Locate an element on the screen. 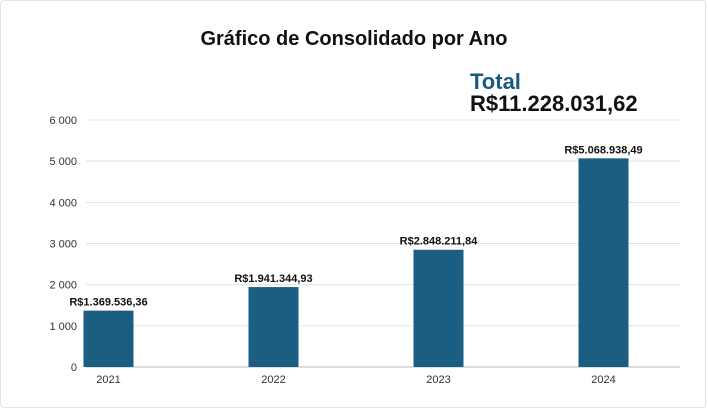  y-tick-label: 1 000 is located at coordinates (63, 327).